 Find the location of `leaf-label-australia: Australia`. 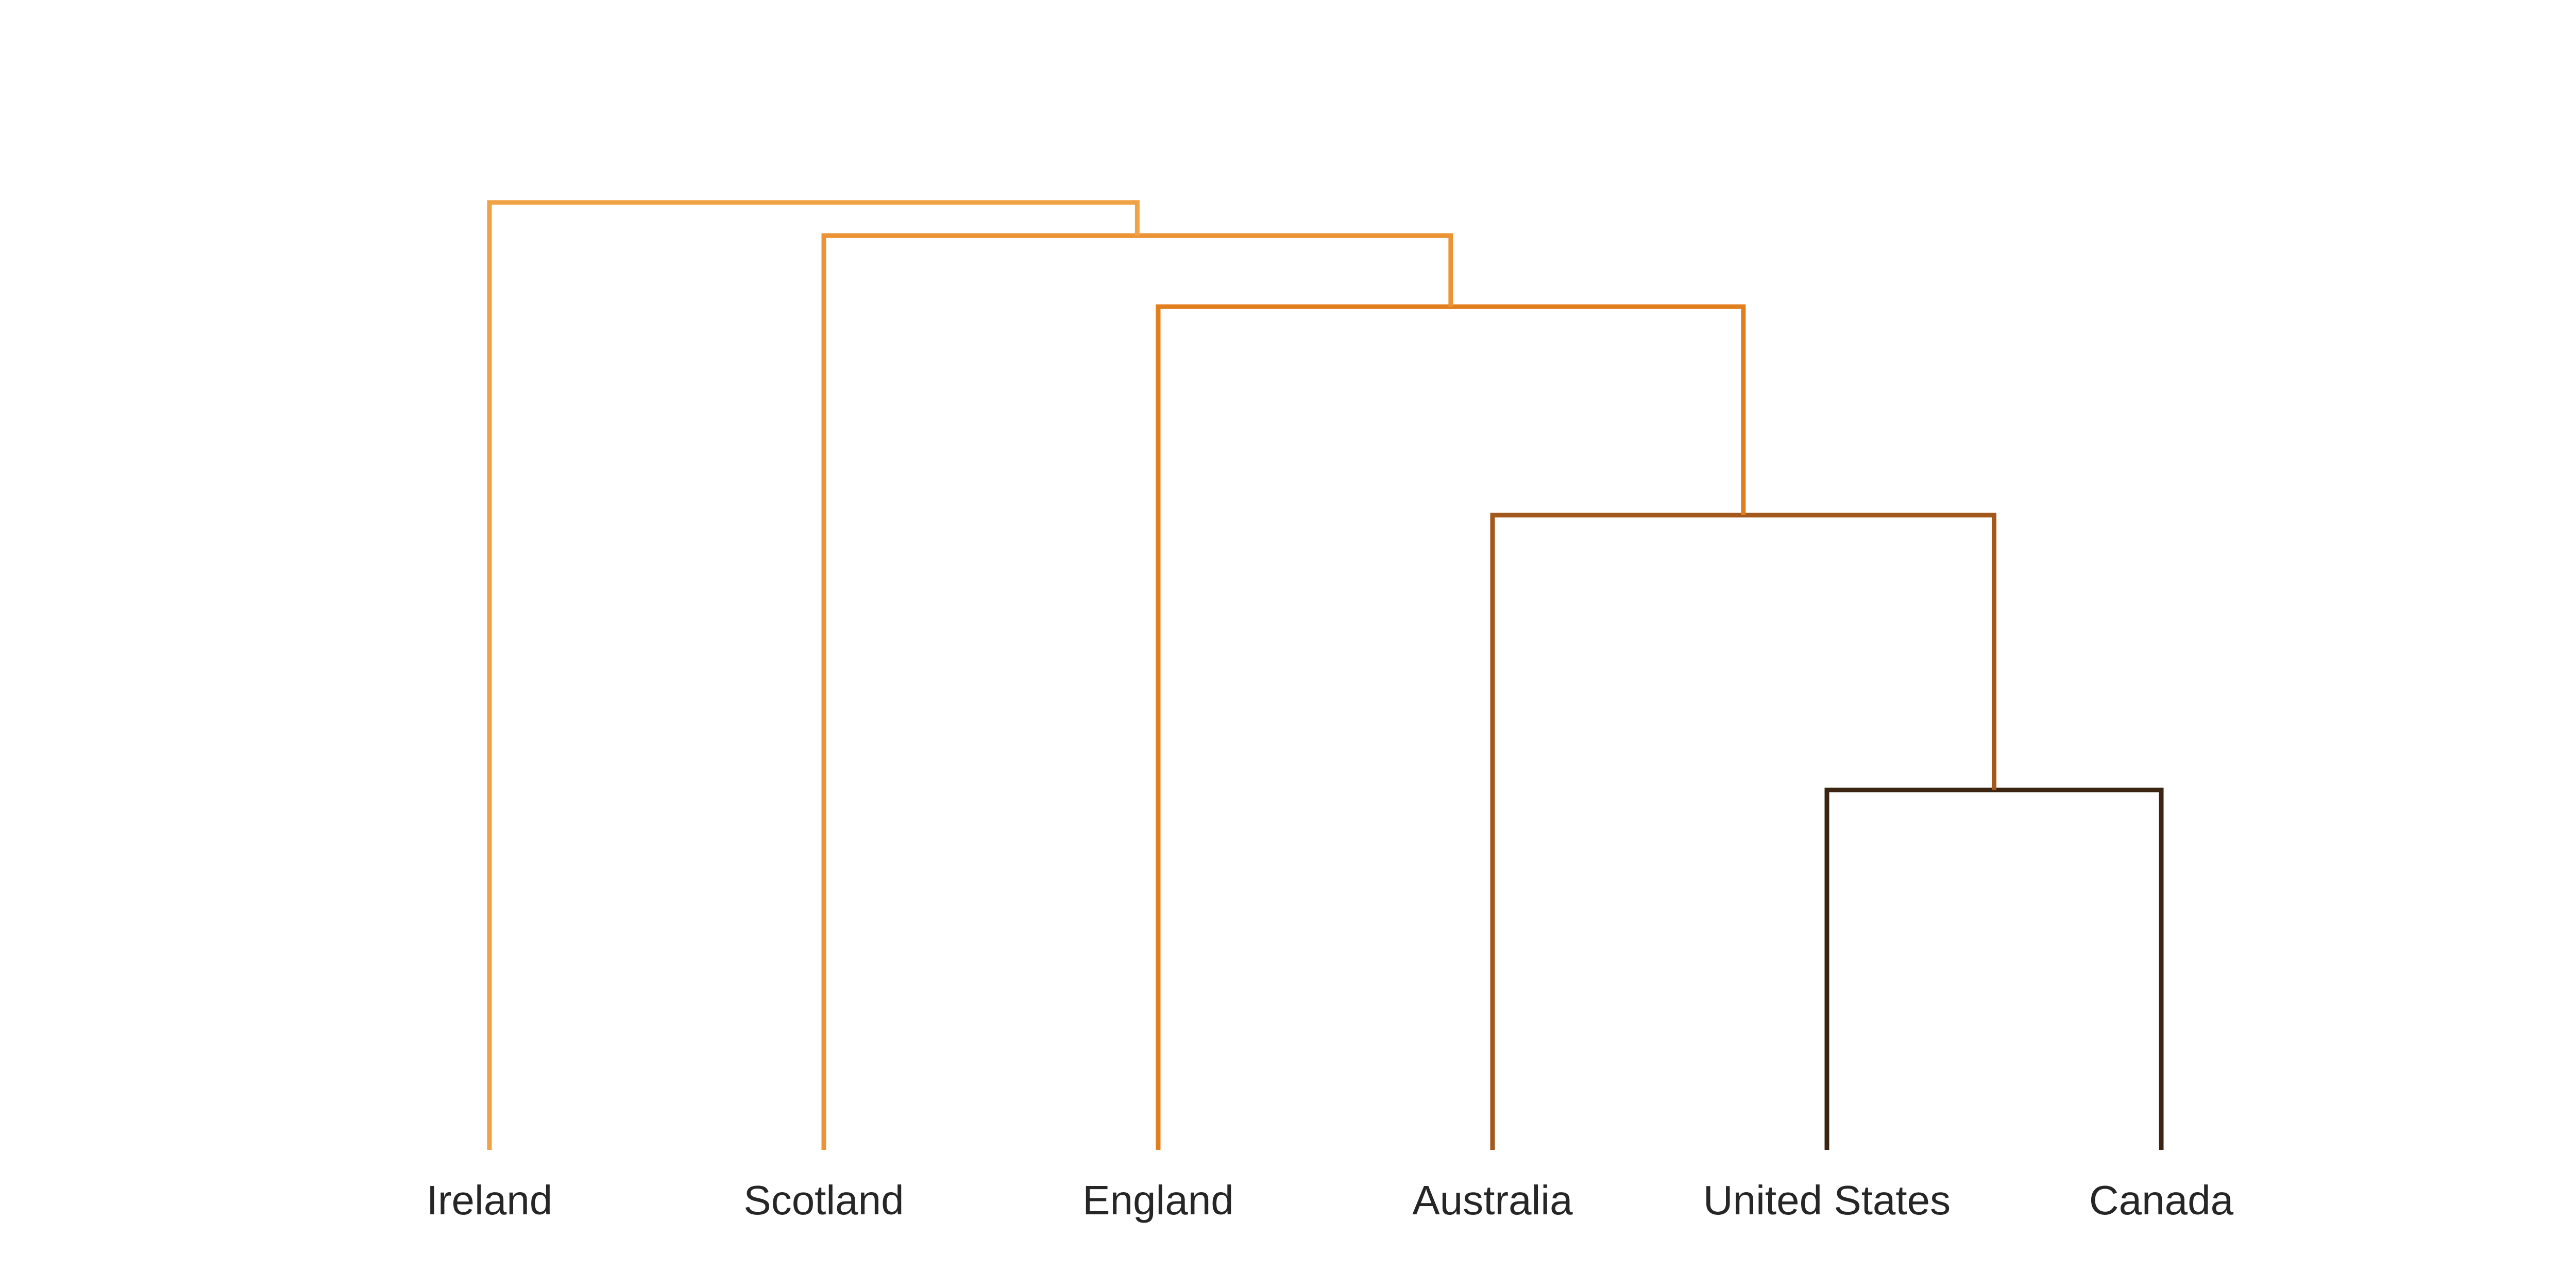

leaf-label-australia: Australia is located at coordinates (1492, 1200).